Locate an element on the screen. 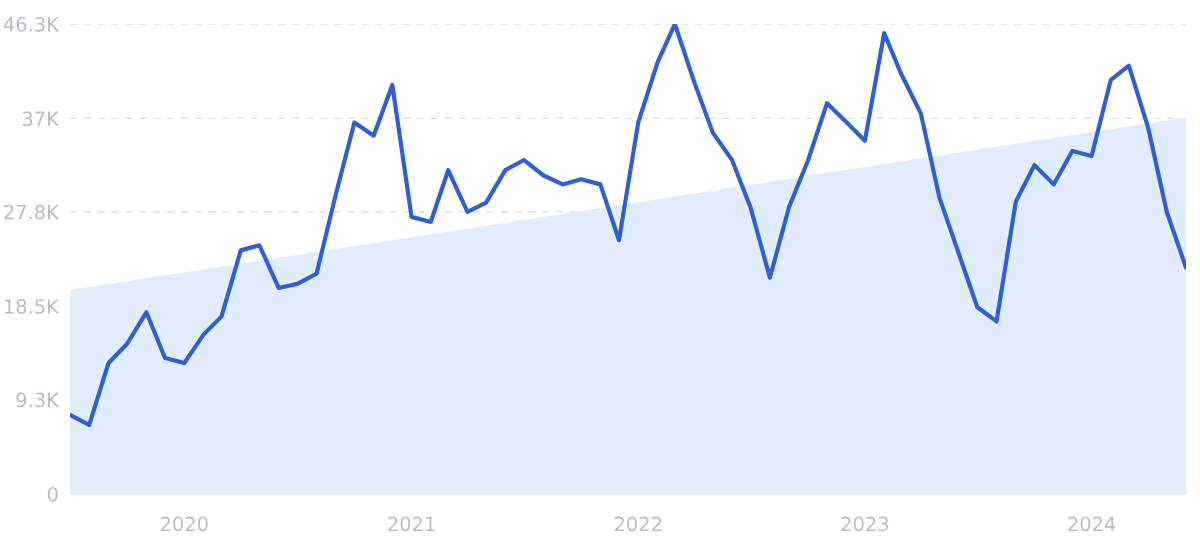  y-tick-label: 0 is located at coordinates (52, 494).